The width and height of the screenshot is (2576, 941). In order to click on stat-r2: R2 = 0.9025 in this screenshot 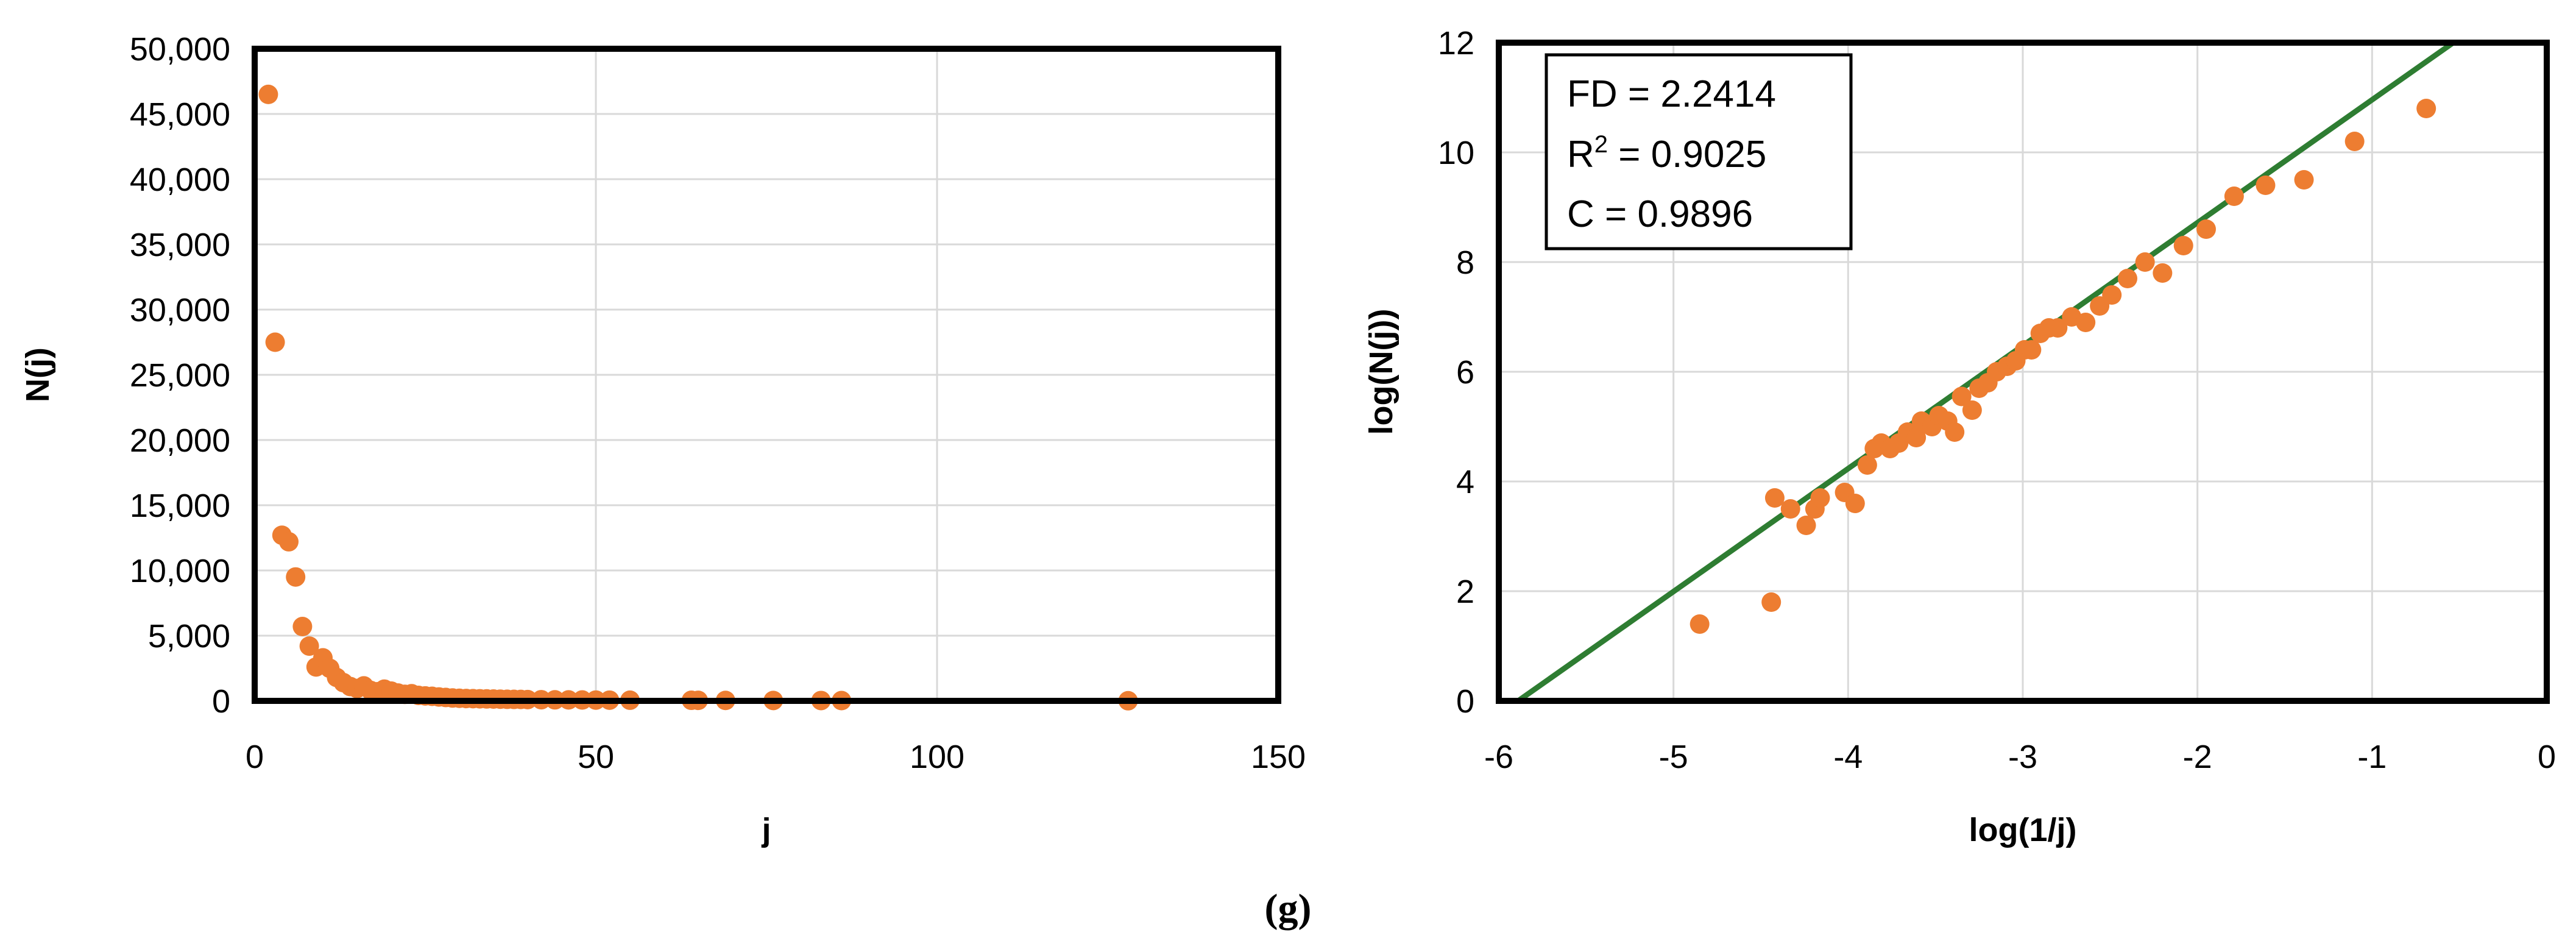, I will do `click(1666, 153)`.